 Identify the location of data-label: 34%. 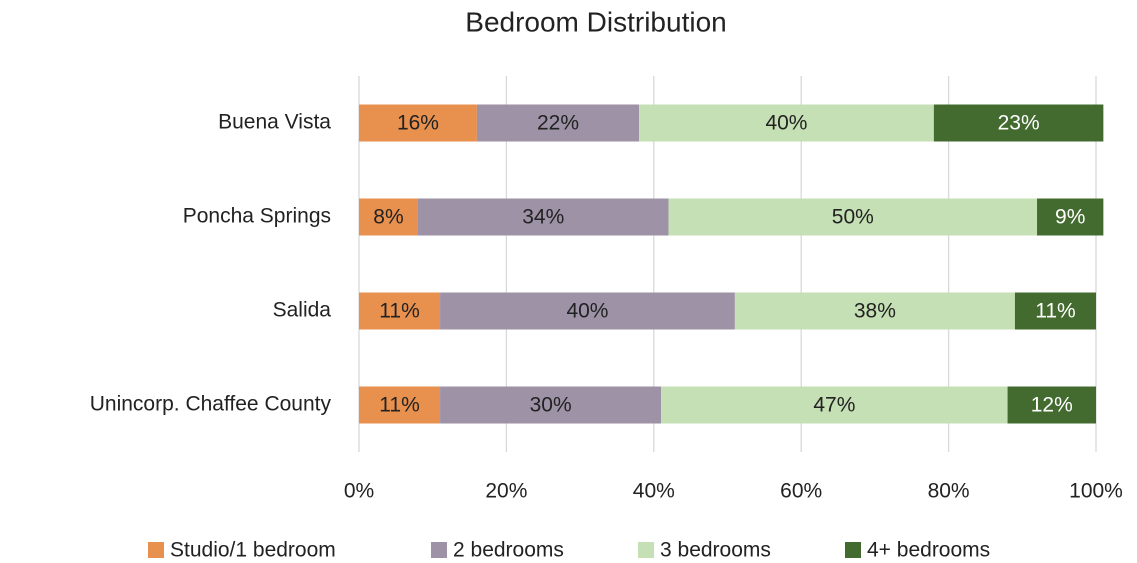
(543, 217).